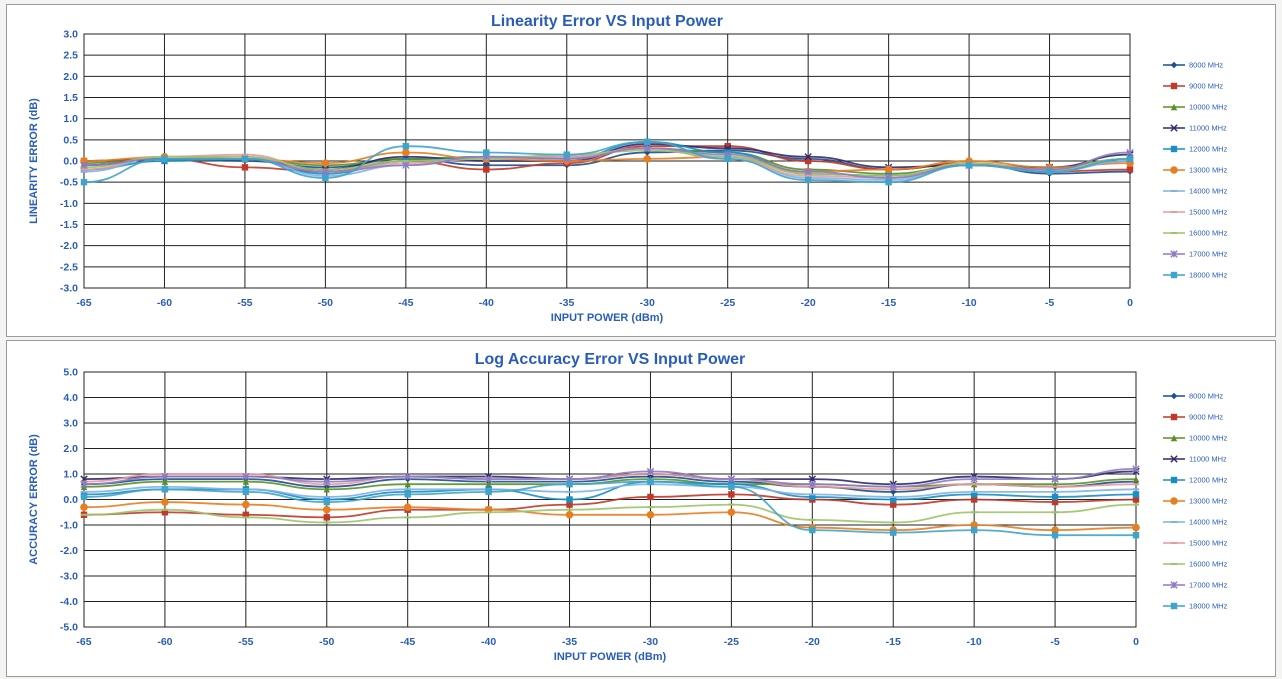 The height and width of the screenshot is (679, 1282). Describe the element at coordinates (69, 289) in the screenshot. I see `linearity-ytick-label: -3.0` at that location.